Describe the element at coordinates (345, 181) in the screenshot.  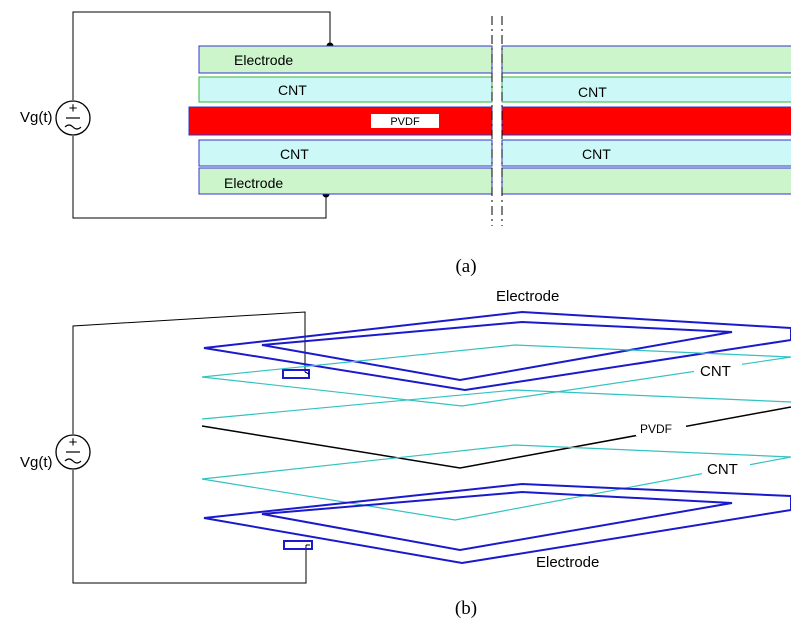
I see `electrode-bottom-left-layer` at that location.